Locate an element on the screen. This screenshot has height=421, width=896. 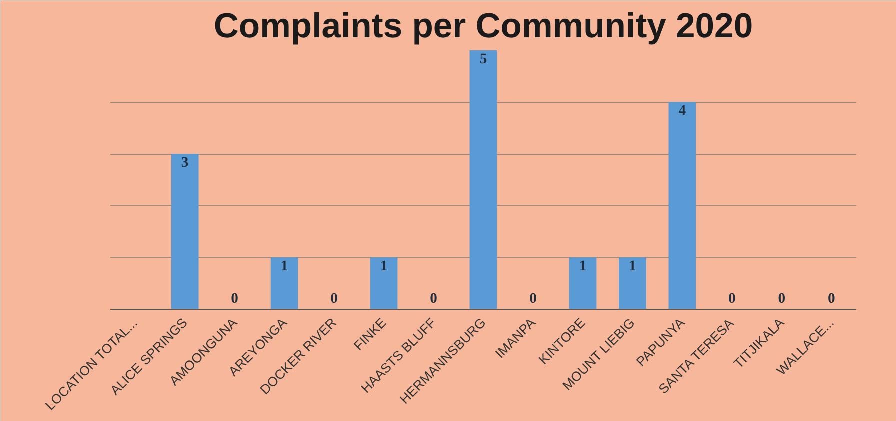
data-label: 5 is located at coordinates (484, 59).